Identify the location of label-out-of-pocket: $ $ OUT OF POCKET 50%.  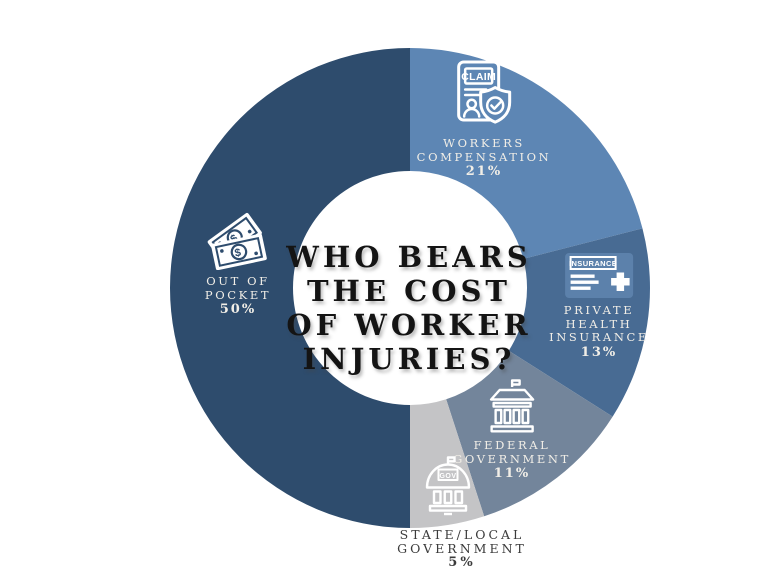
(238, 261).